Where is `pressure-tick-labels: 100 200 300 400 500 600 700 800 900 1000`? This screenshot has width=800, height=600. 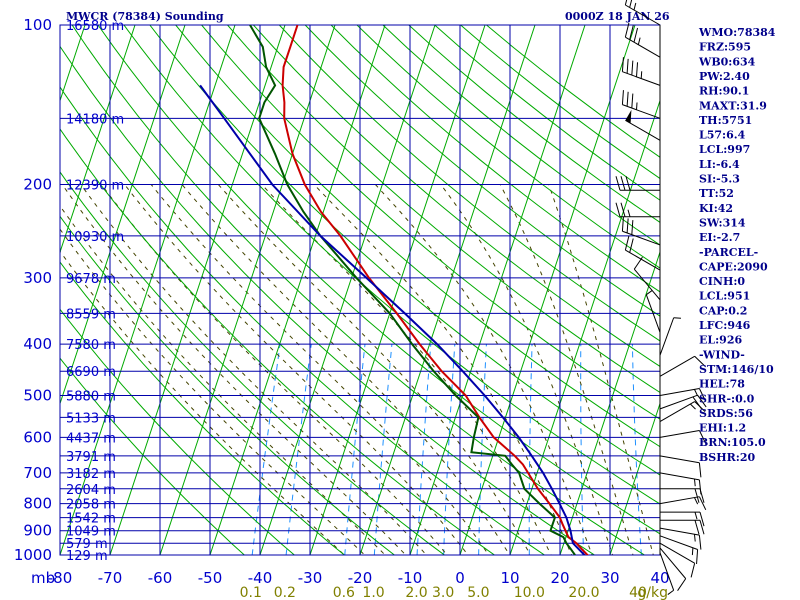
pressure-tick-labels: 100 200 300 400 500 600 700 800 900 1000 is located at coordinates (33, 290).